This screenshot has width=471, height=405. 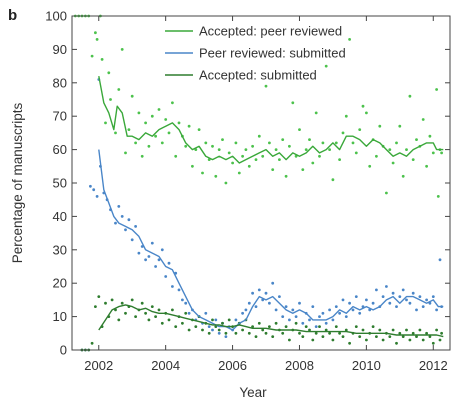 I want to click on y-tick-label: 40, so click(x=60, y=216).